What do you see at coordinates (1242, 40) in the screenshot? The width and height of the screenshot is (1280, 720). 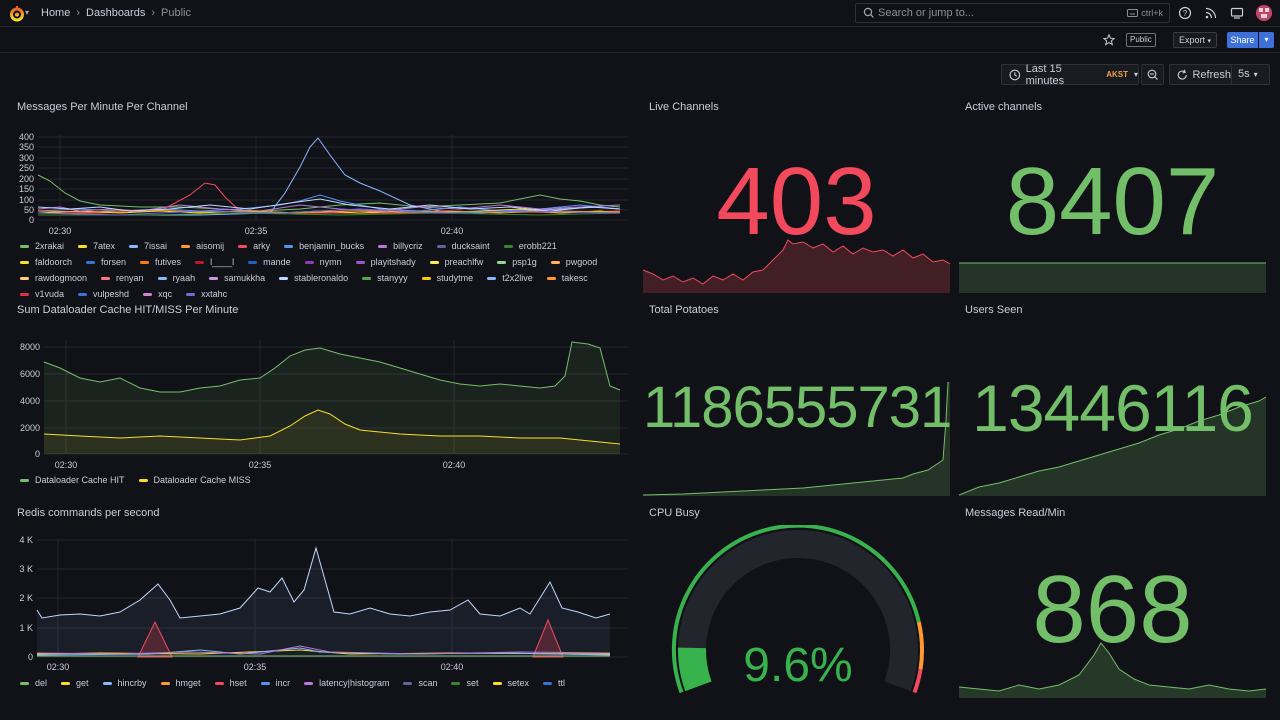 I see `share-button: Share` at bounding box center [1242, 40].